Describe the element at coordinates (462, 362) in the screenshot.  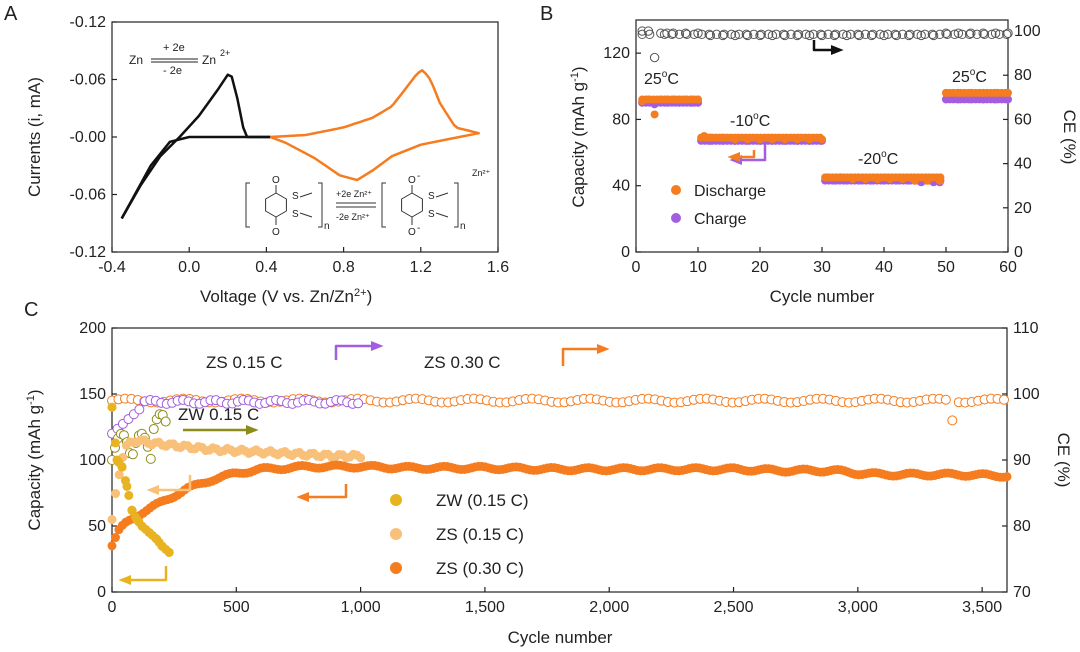
I see `c-label-zs030: ZS 0.30 C` at that location.